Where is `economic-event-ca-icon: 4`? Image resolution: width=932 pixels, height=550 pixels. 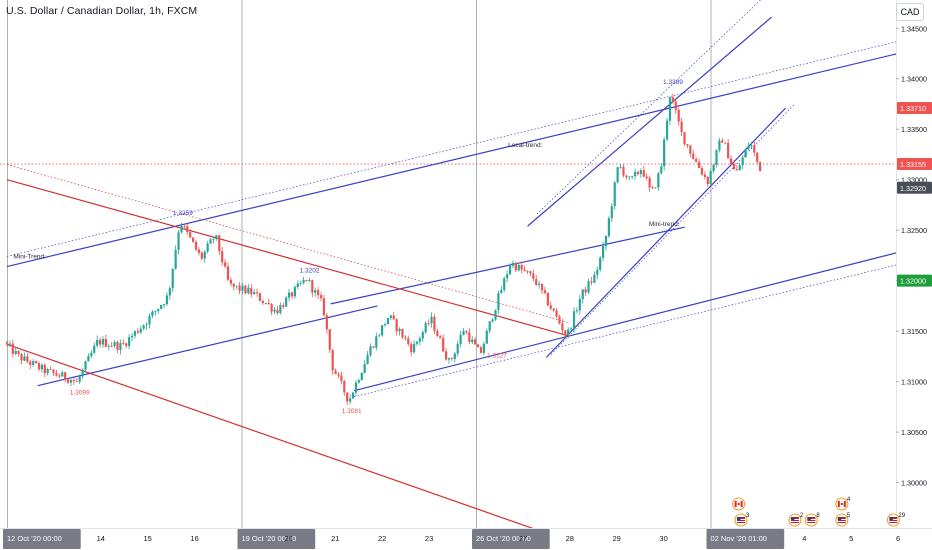 economic-event-ca-icon: 4 is located at coordinates (843, 504).